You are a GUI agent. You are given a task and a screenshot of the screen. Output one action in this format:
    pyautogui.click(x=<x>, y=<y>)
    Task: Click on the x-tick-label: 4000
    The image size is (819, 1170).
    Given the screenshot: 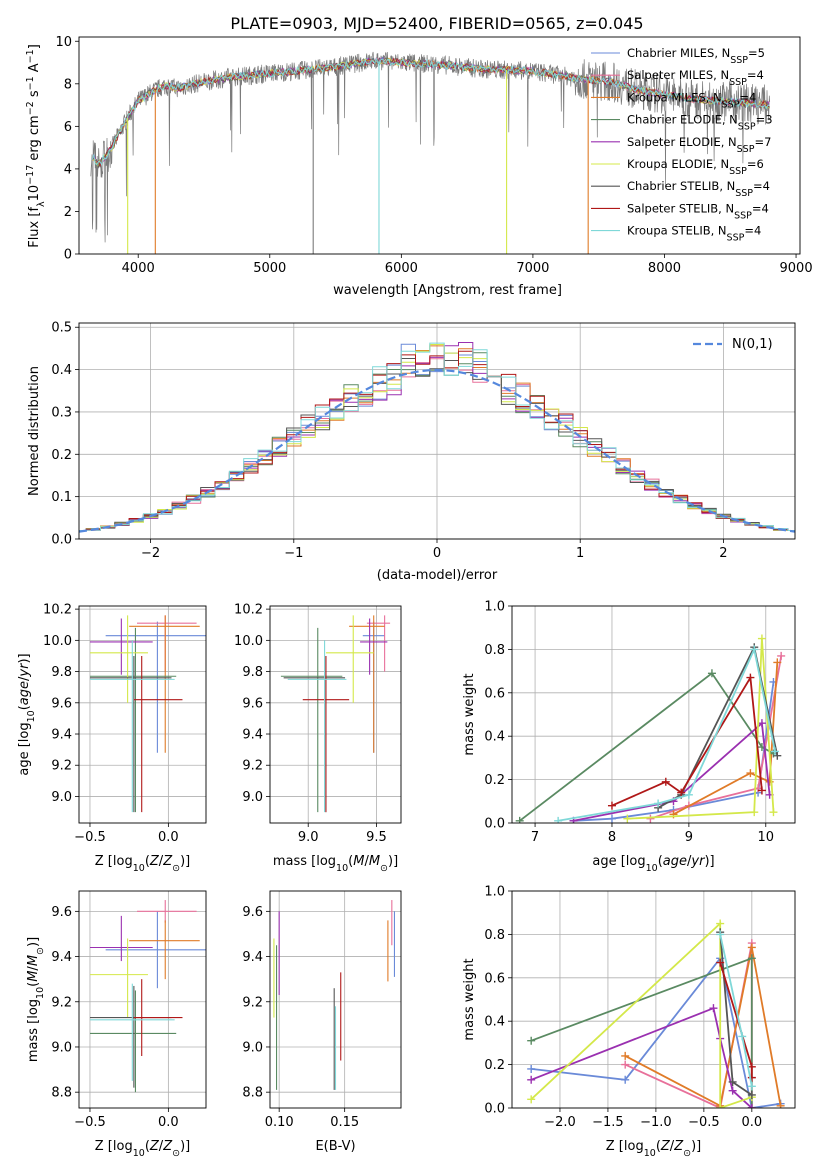 What is the action you would take?
    pyautogui.click(x=138, y=268)
    